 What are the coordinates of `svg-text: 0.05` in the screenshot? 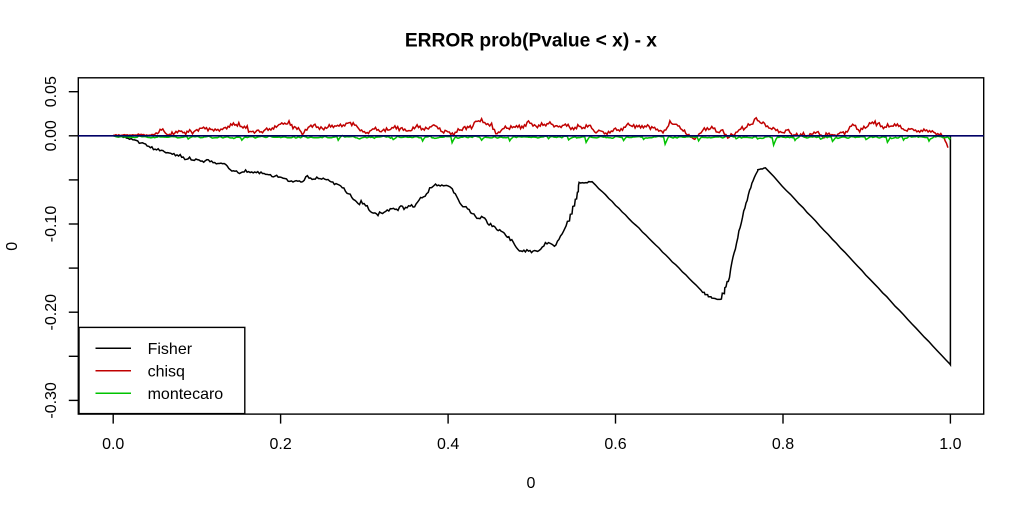 It's located at (51, 91).